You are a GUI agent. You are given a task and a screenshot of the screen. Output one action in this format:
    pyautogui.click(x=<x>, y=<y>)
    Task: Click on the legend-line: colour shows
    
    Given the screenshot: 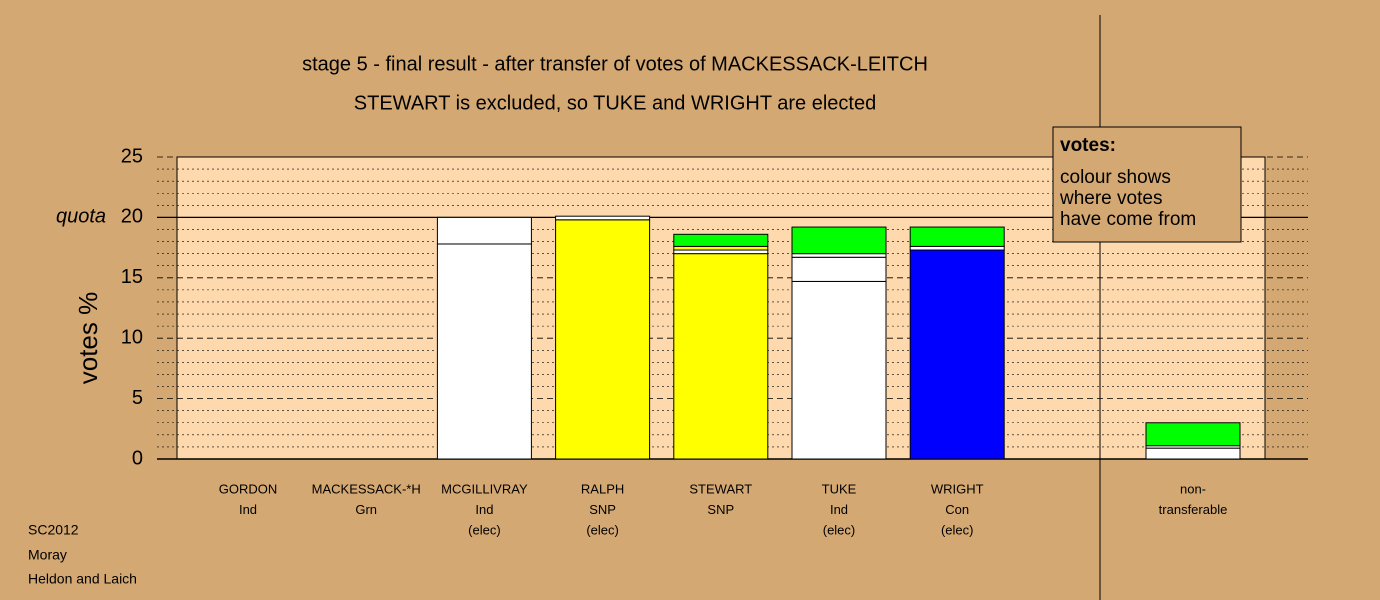 What is the action you would take?
    pyautogui.click(x=1115, y=177)
    